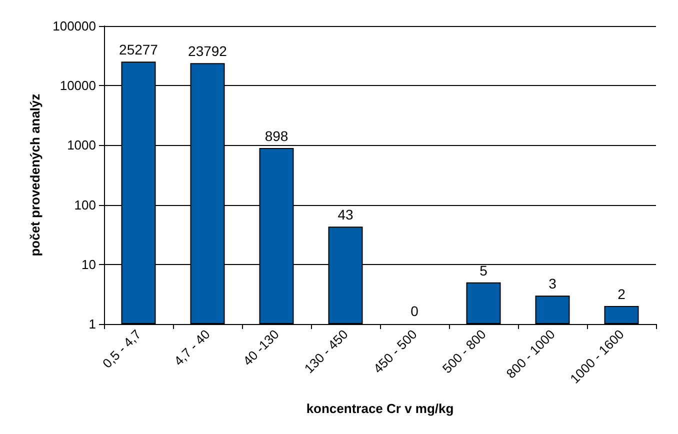  Describe the element at coordinates (192, 347) in the screenshot. I see `x-tick-label: 4,7 - 40` at that location.